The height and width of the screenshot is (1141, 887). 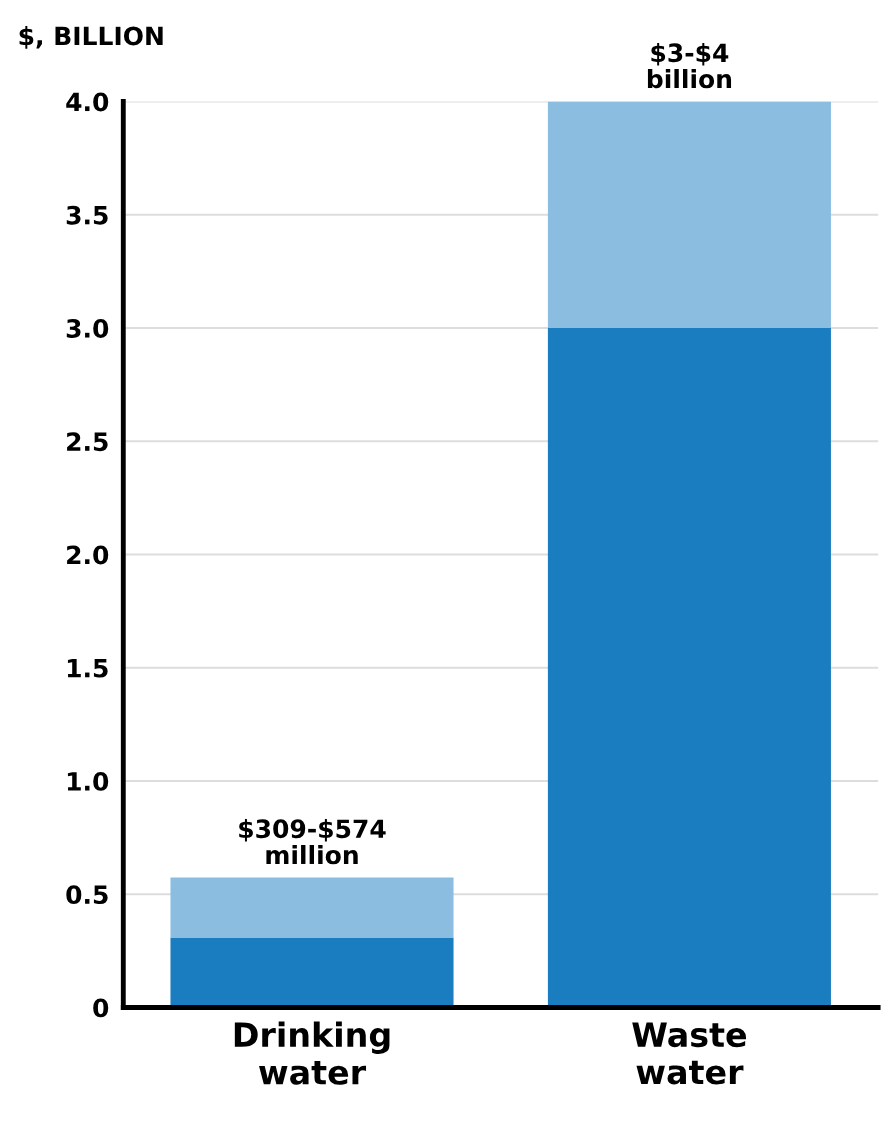 I want to click on y-axis-title: $, BILLION, so click(x=91, y=37).